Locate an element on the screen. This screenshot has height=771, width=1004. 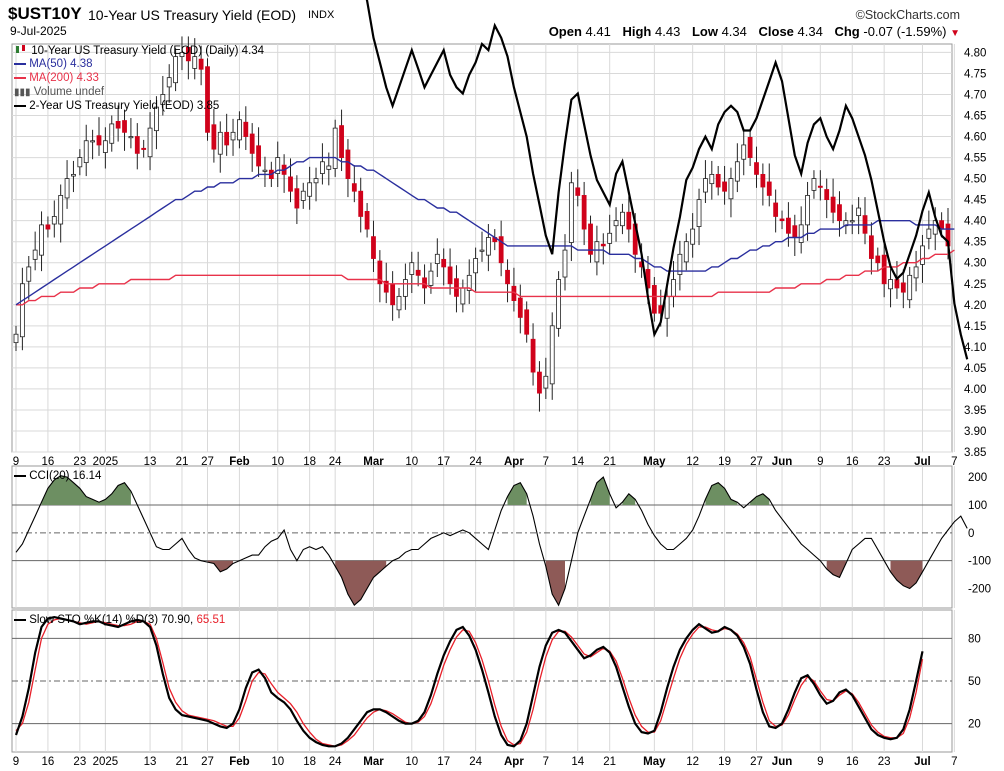
cci-tick-label: 0 is located at coordinates (971, 534).